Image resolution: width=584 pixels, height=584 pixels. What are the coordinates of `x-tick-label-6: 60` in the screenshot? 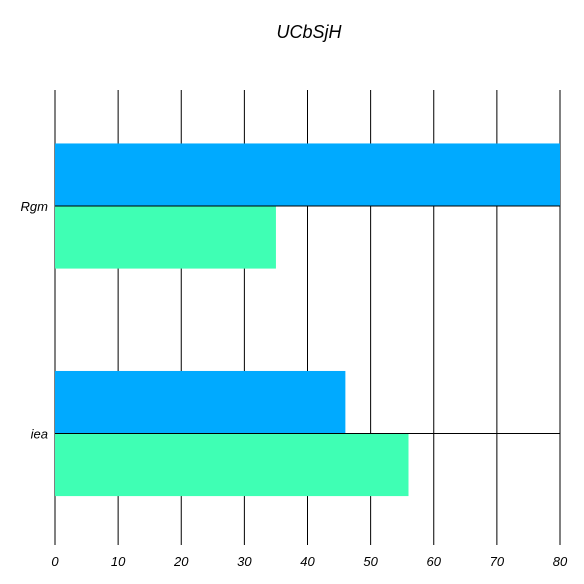 It's located at (434, 561).